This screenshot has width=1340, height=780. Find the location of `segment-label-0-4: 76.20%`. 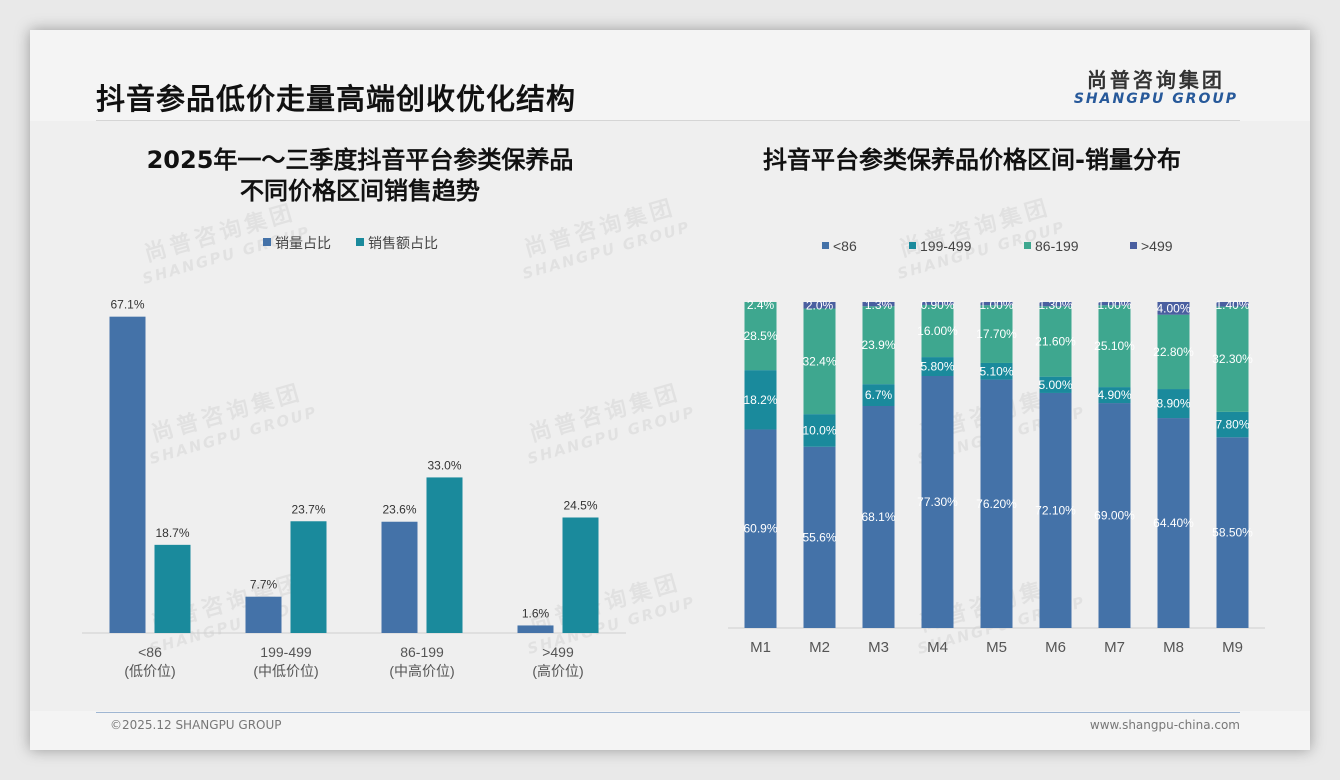

segment-label-0-4: 76.20% is located at coordinates (996, 504).